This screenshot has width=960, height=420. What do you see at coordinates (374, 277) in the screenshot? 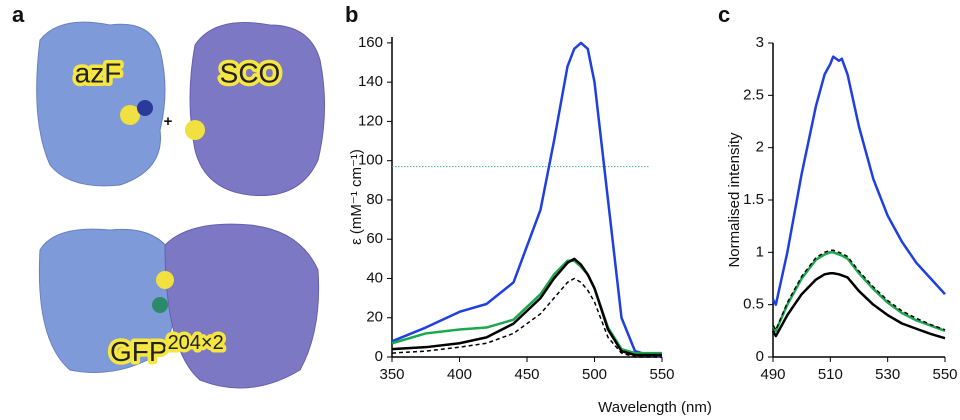
I see `y-tick-label: 40` at bounding box center [374, 277].